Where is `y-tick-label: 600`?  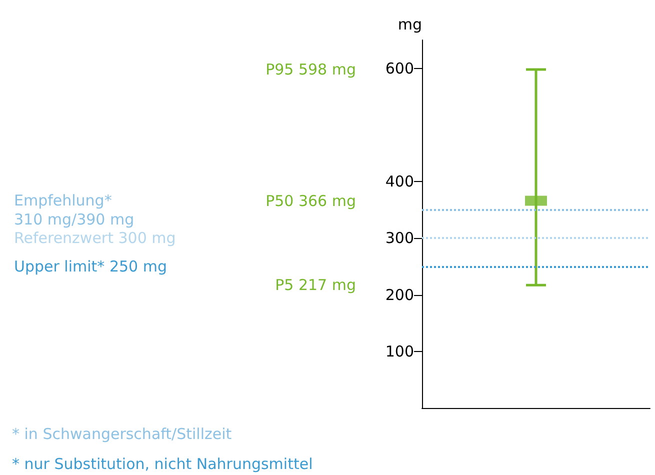 y-tick-label: 600 is located at coordinates (399, 68).